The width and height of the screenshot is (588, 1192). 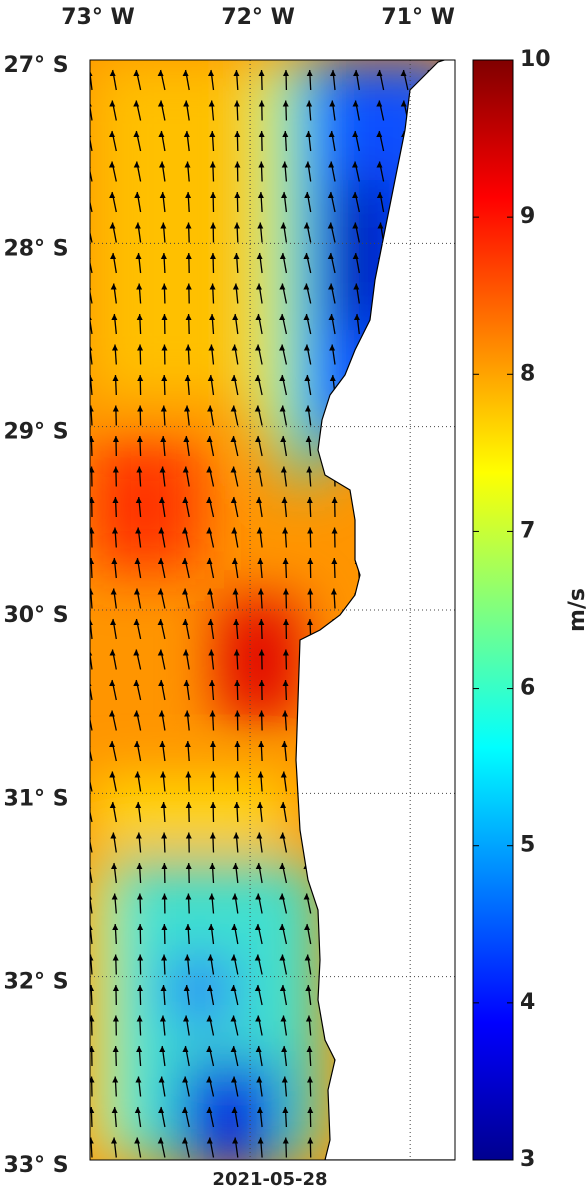 What do you see at coordinates (535, 59) in the screenshot?
I see `colorbar-tick-label: 10` at bounding box center [535, 59].